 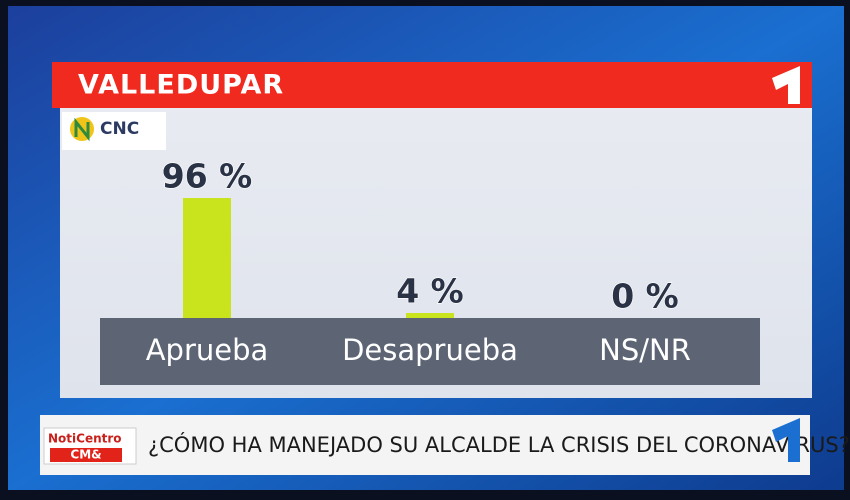 I want to click on ticker-bar, so click(x=425, y=445).